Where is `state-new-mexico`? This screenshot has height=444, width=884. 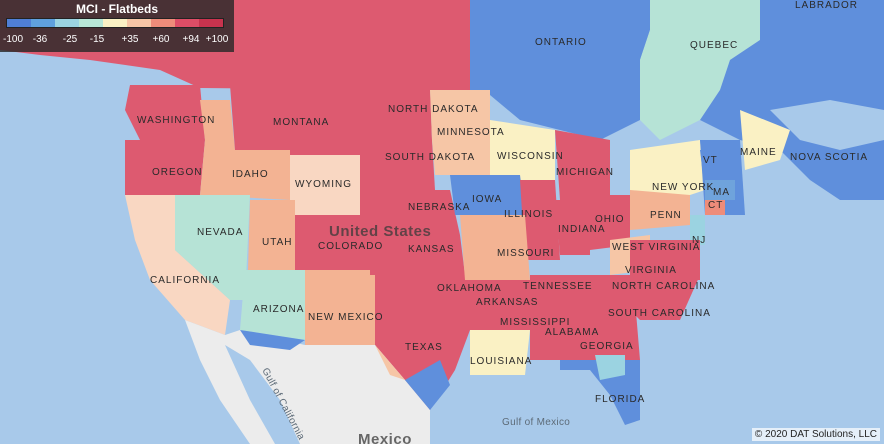
state-new-mexico is located at coordinates (340, 307).